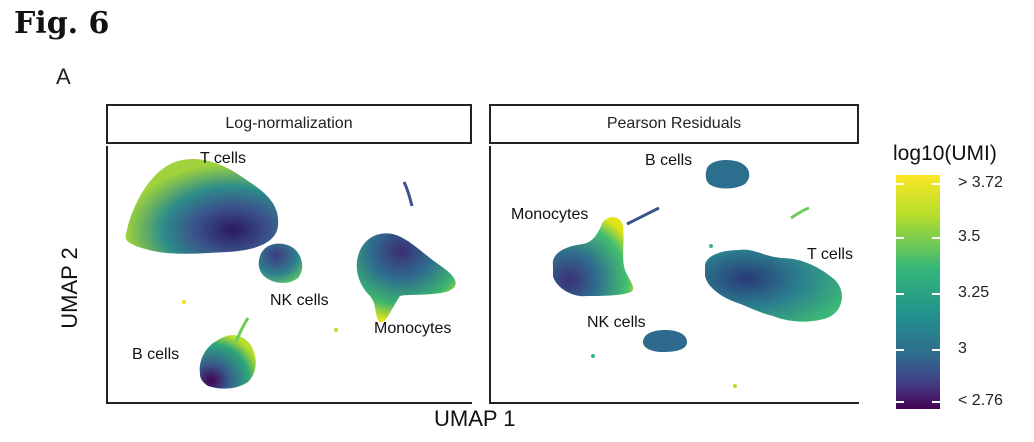 The image size is (1034, 442). Describe the element at coordinates (69, 288) in the screenshot. I see `y-axis-label: UMAP 2` at that location.